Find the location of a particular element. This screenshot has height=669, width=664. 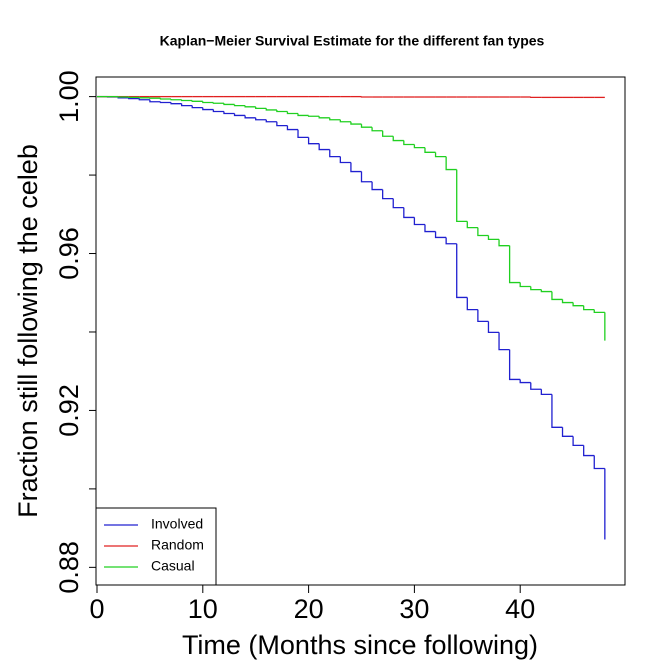

legend-label: Random is located at coordinates (177, 545).